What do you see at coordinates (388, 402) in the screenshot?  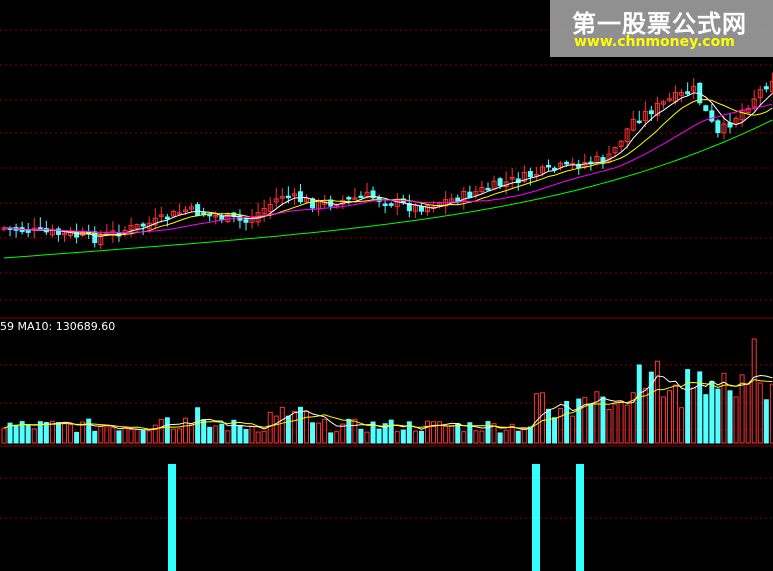 I see `volume-ma-lines` at bounding box center [388, 402].